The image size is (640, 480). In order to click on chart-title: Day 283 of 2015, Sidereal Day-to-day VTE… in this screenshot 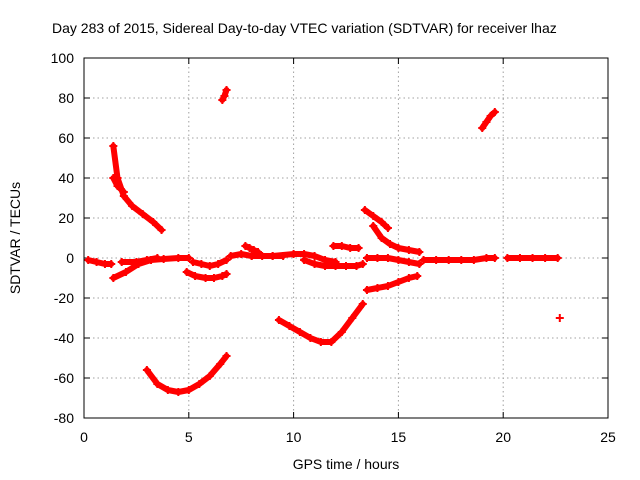, I will do `click(304, 28)`.